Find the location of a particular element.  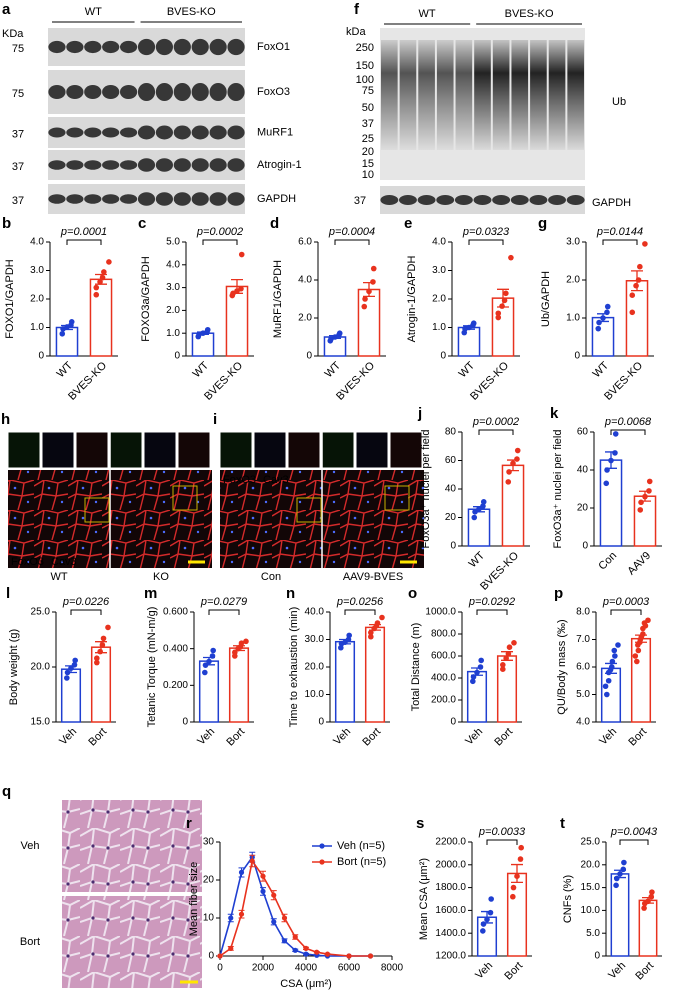

stain-label: Cav3 is located at coordinates (64, 562).